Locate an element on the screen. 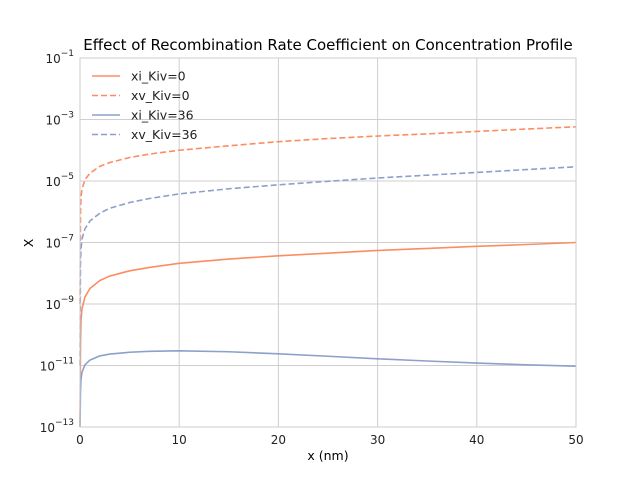  y-axis-label: X is located at coordinates (28, 242).